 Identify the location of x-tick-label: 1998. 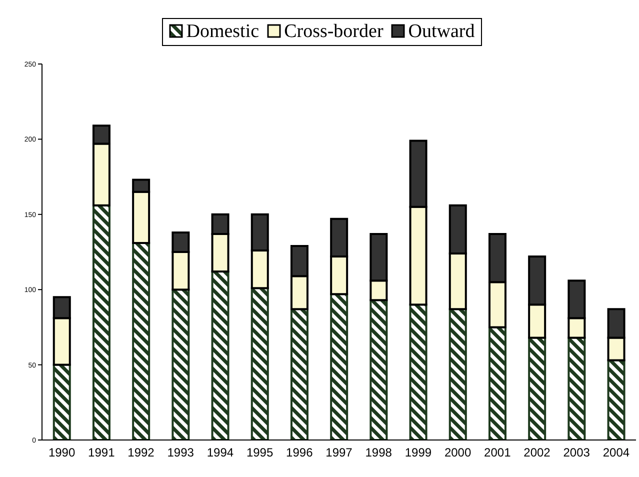
(378, 453).